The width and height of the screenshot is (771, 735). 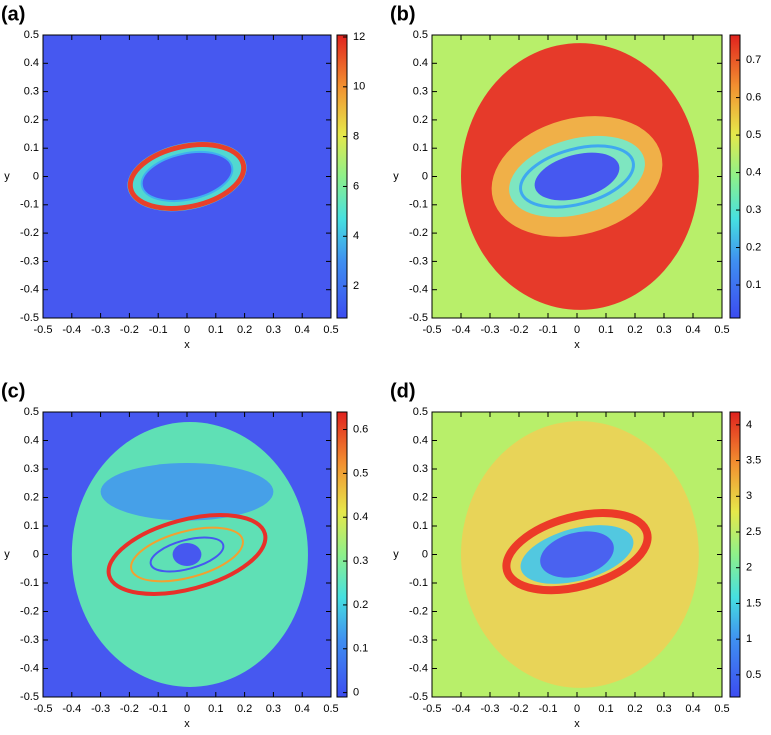 What do you see at coordinates (13, 14) in the screenshot?
I see `panel-label: (a)` at bounding box center [13, 14].